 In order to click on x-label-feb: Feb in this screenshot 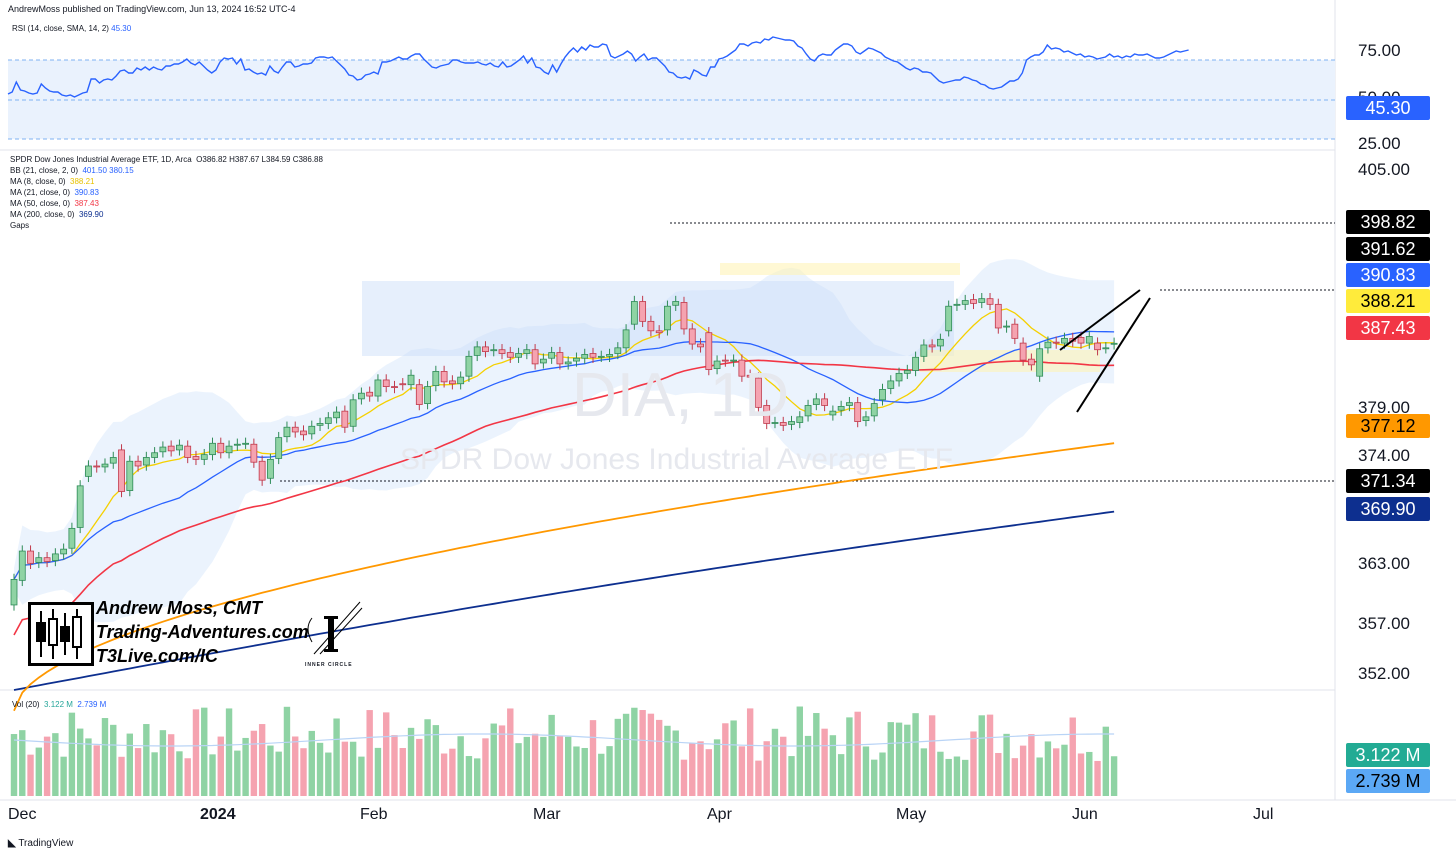, I will do `click(374, 814)`.